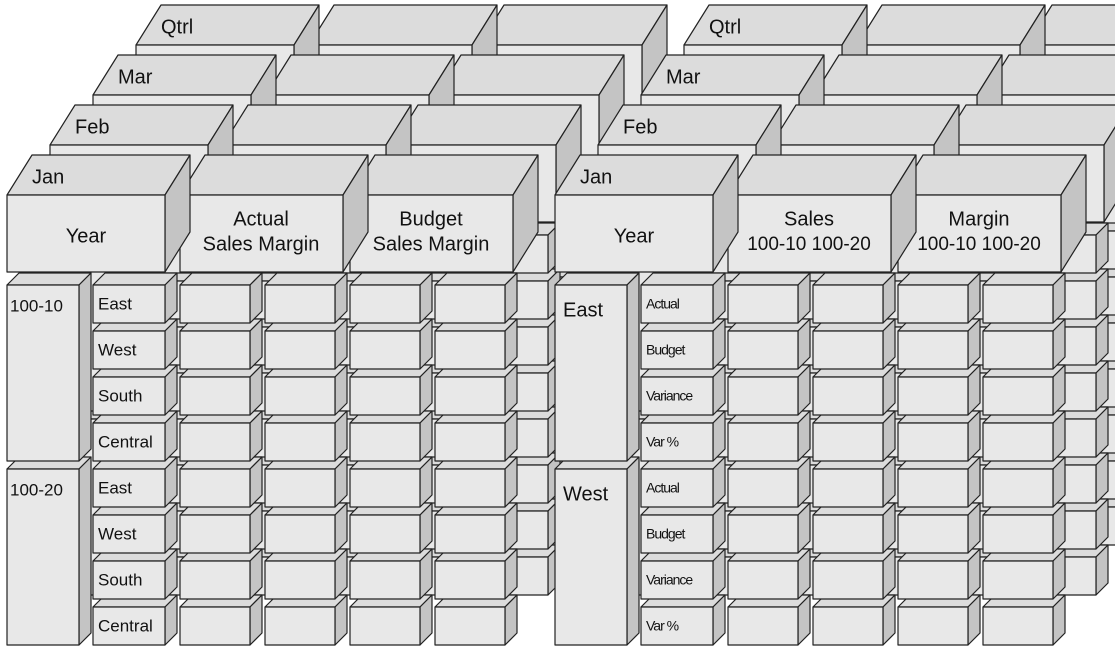  I want to click on column-header-line: Budget, so click(431, 219).